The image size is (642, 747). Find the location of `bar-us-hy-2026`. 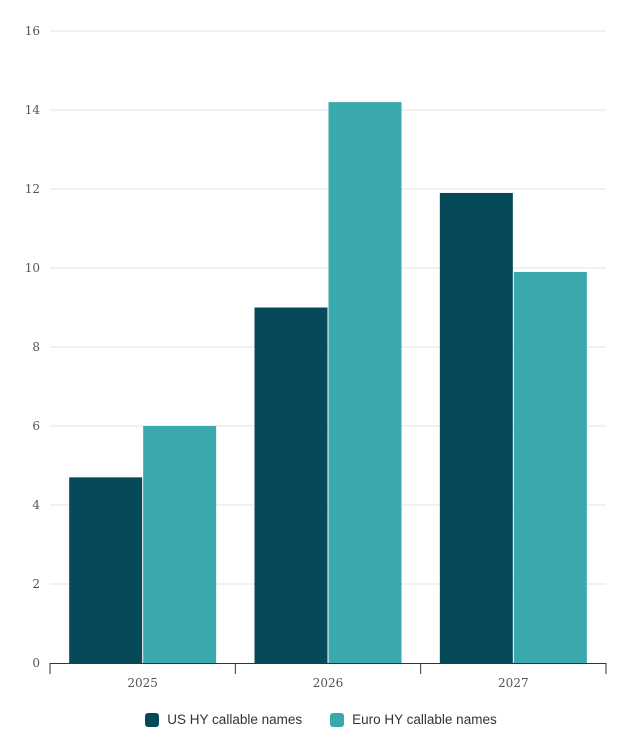

bar-us-hy-2026 is located at coordinates (291, 485).